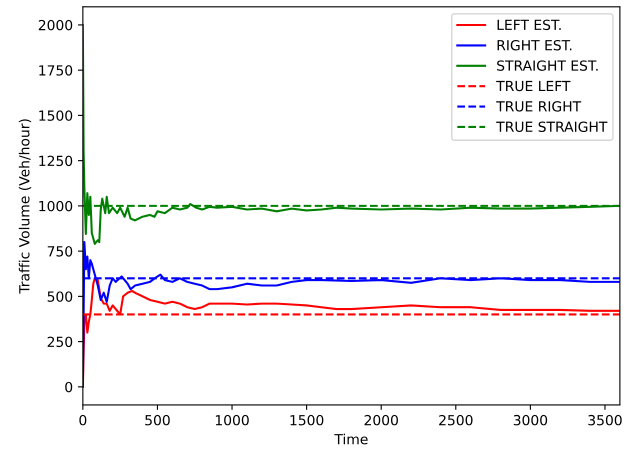 Image resolution: width=623 pixels, height=455 pixels. I want to click on y-tick-label: 750, so click(60, 251).